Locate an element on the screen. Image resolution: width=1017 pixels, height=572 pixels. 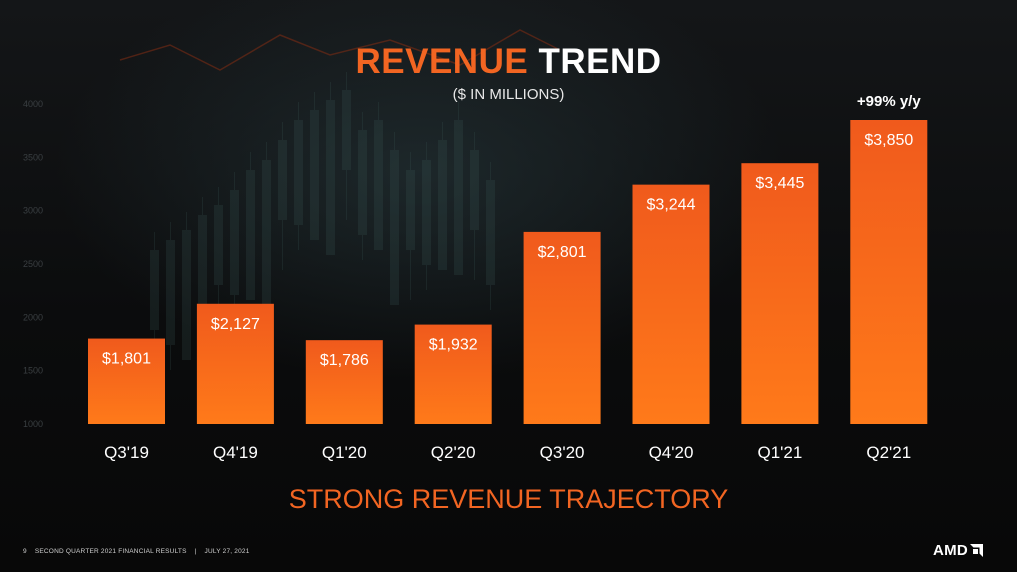
footer-date: JULY 27, 2021 is located at coordinates (227, 551).